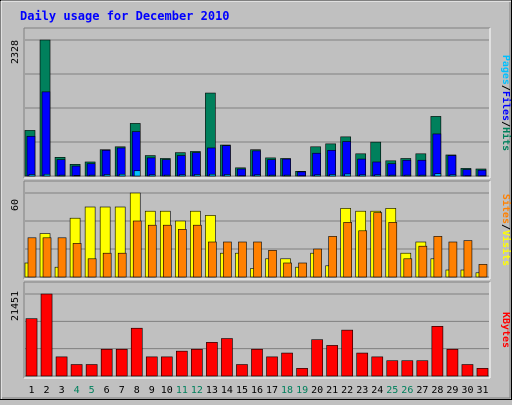 The image size is (512, 405). Describe the element at coordinates (347, 390) in the screenshot. I see `x-tick-label: 22` at that location.